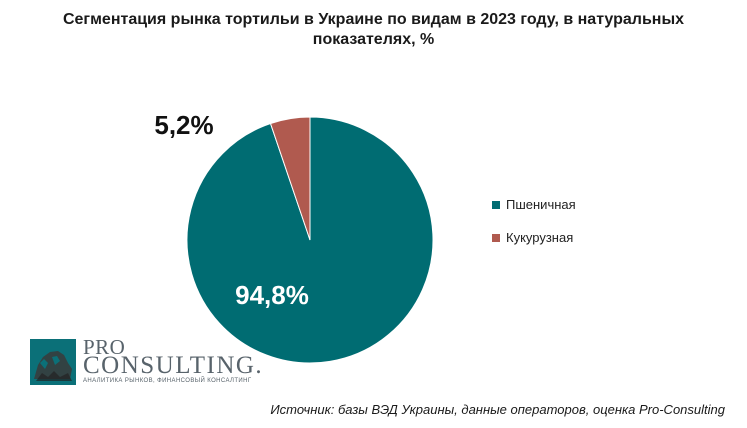  Describe the element at coordinates (53, 362) in the screenshot. I see `rhino-logo-icon` at that location.